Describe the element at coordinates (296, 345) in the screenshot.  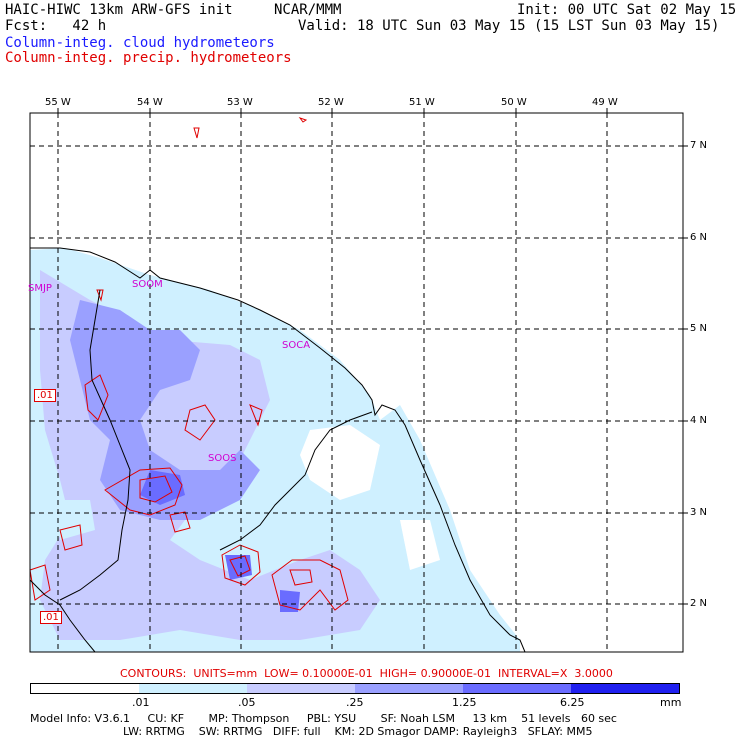
I see `station-label: SOCA` at that location.